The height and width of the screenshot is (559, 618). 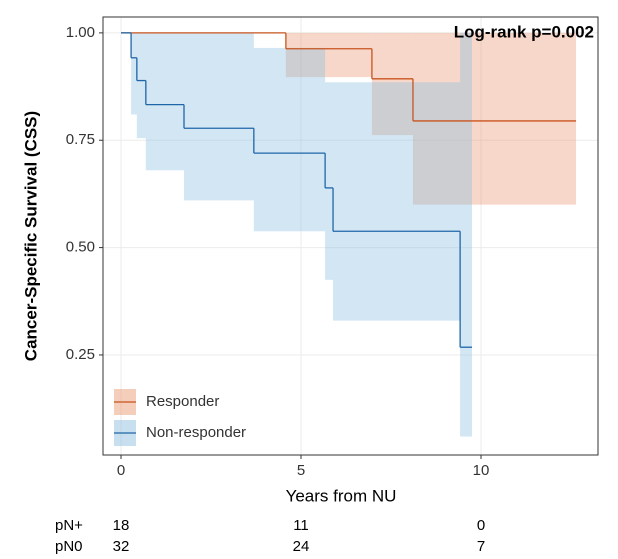 I want to click on risk-row-label: pN0, so click(x=69, y=546).